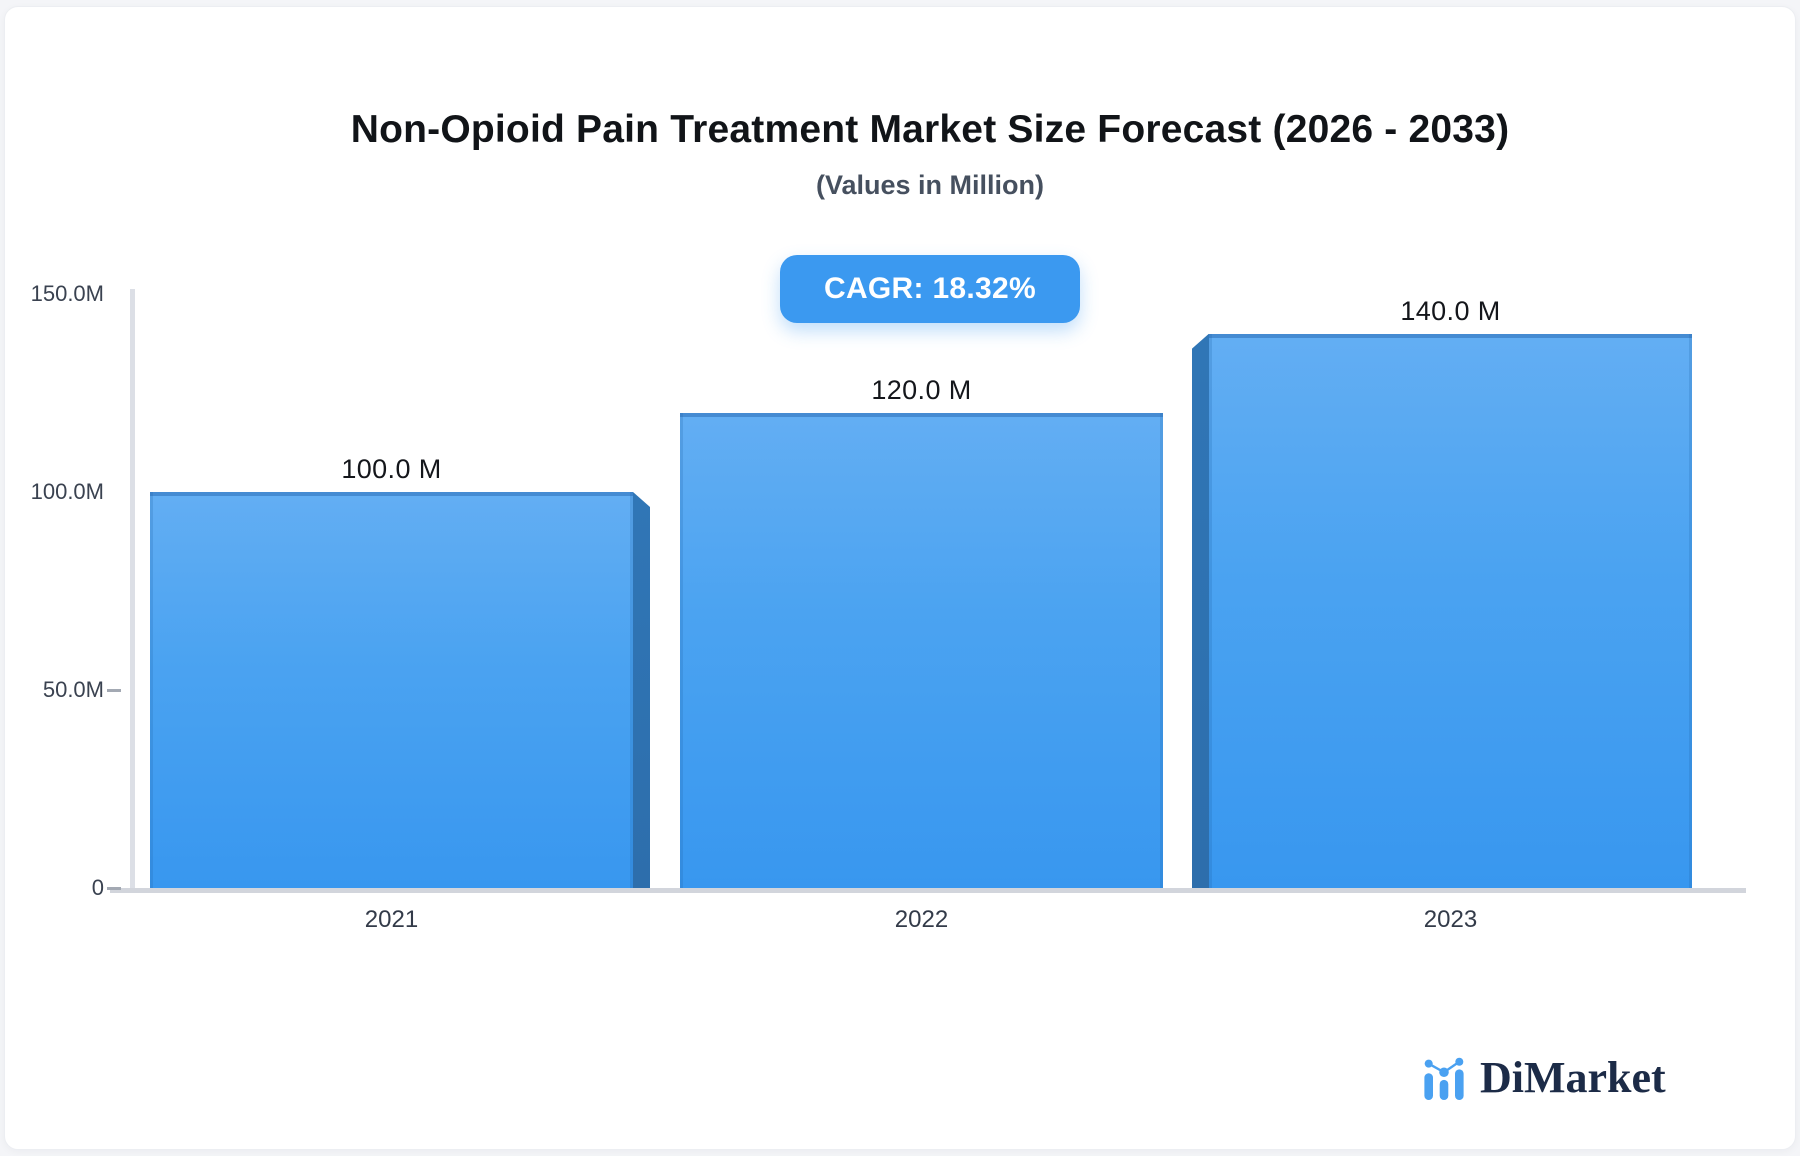 Image resolution: width=1800 pixels, height=1156 pixels. What do you see at coordinates (921, 650) in the screenshot?
I see `bar-2022` at bounding box center [921, 650].